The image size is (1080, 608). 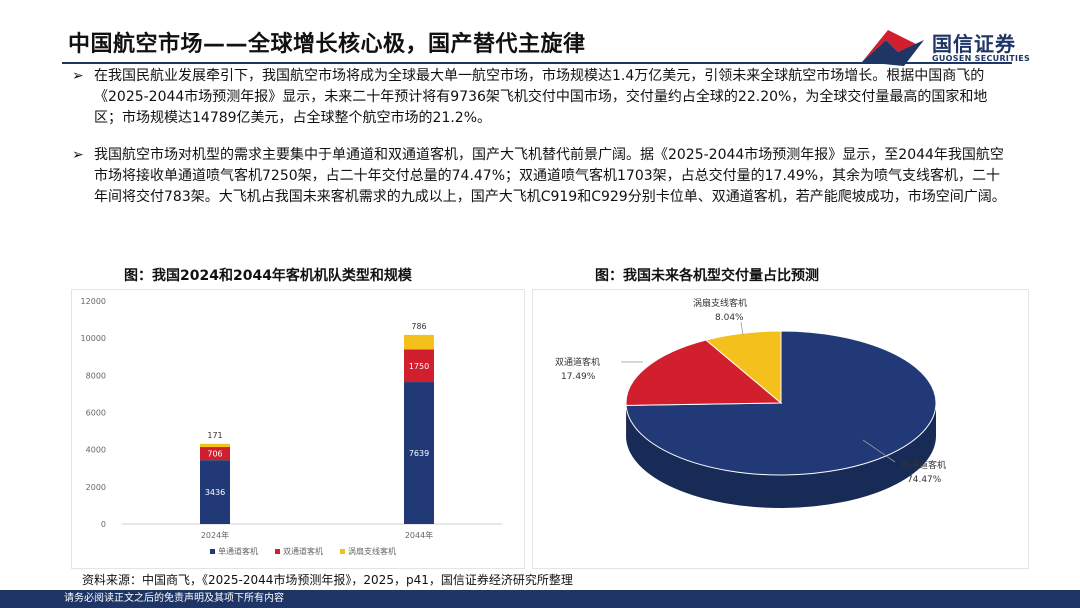 I want to click on y-tick-label: 10000, so click(x=93, y=338).